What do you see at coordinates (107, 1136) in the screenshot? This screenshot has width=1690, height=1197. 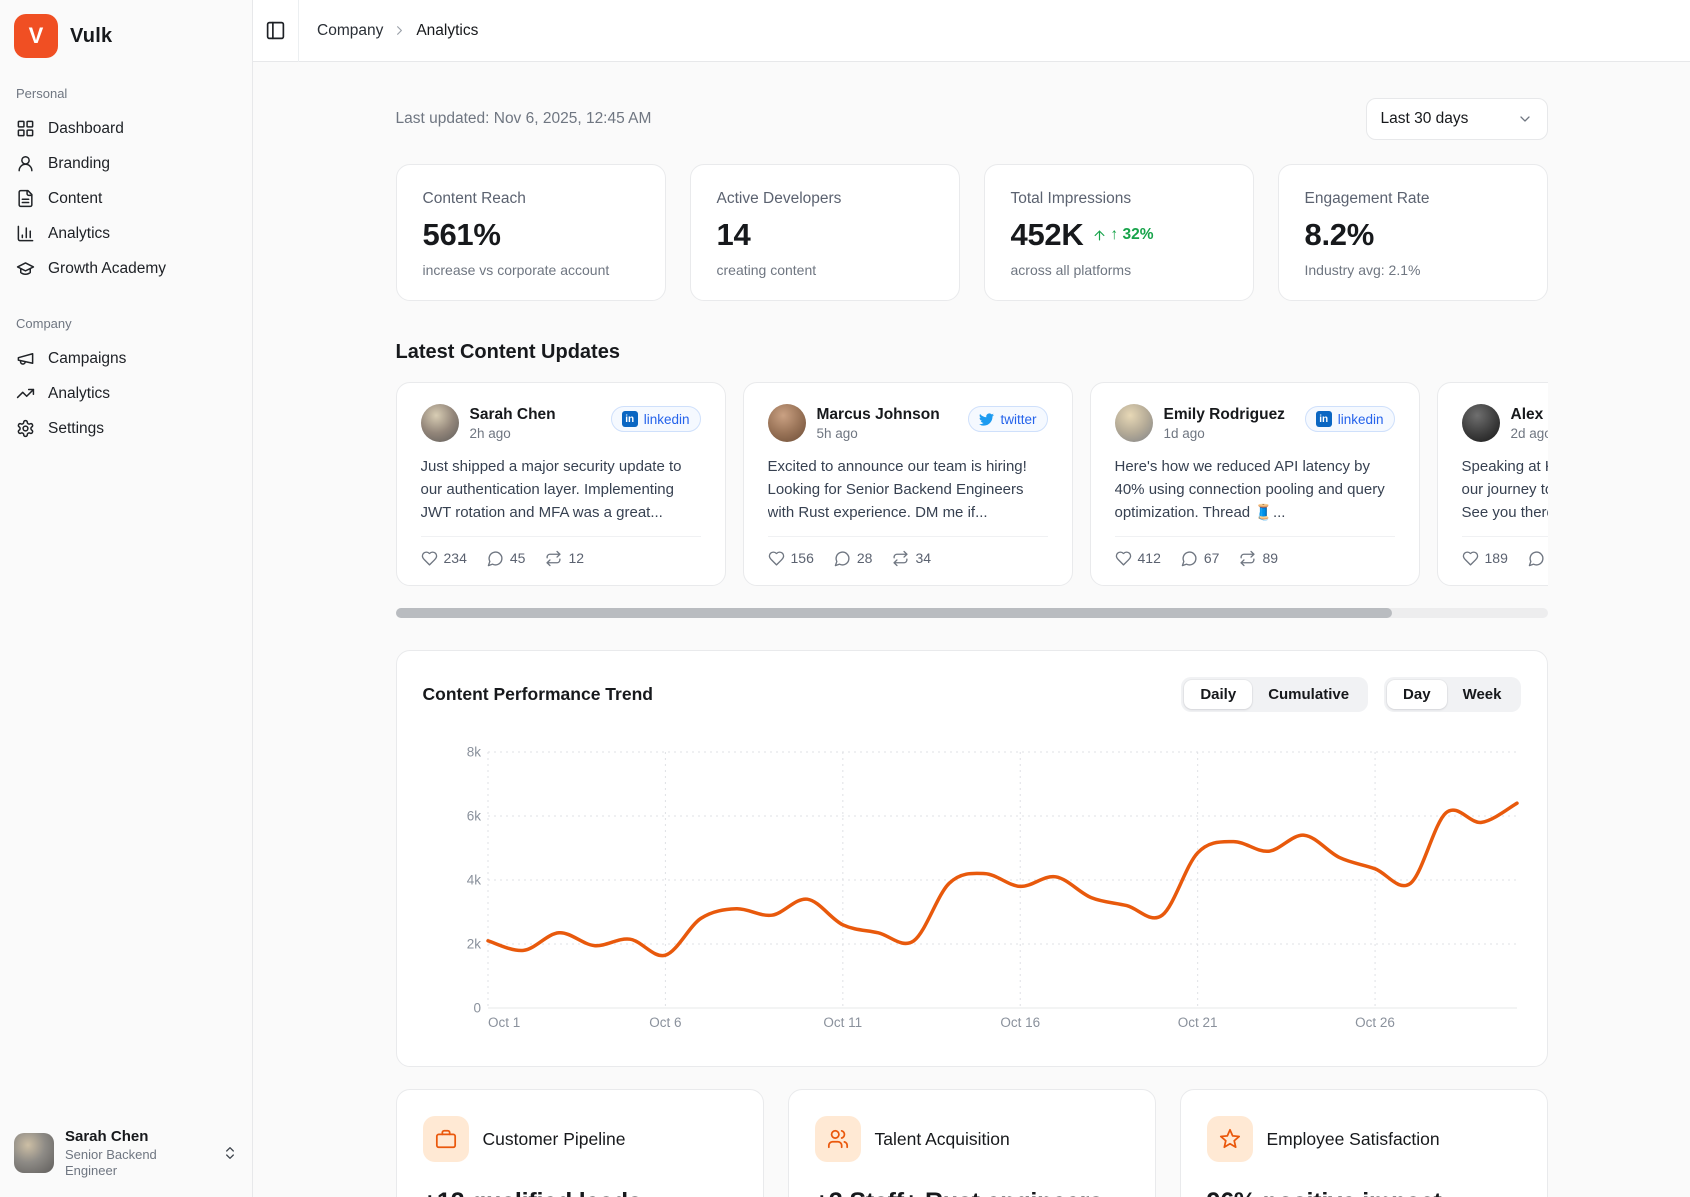 I see `profile-name: Sarah Chen` at bounding box center [107, 1136].